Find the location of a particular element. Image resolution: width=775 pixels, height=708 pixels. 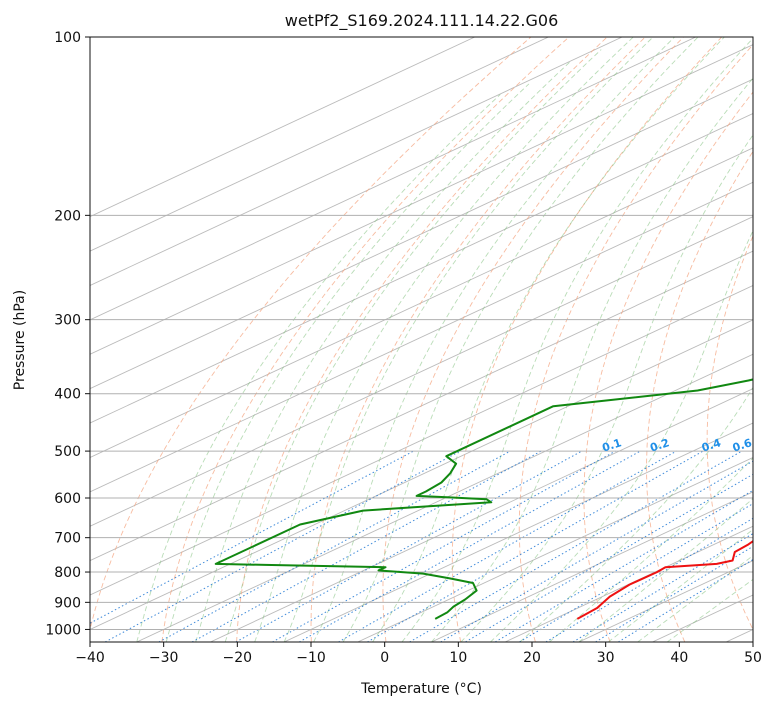

y-tick-label: 600 is located at coordinates (67, 499).